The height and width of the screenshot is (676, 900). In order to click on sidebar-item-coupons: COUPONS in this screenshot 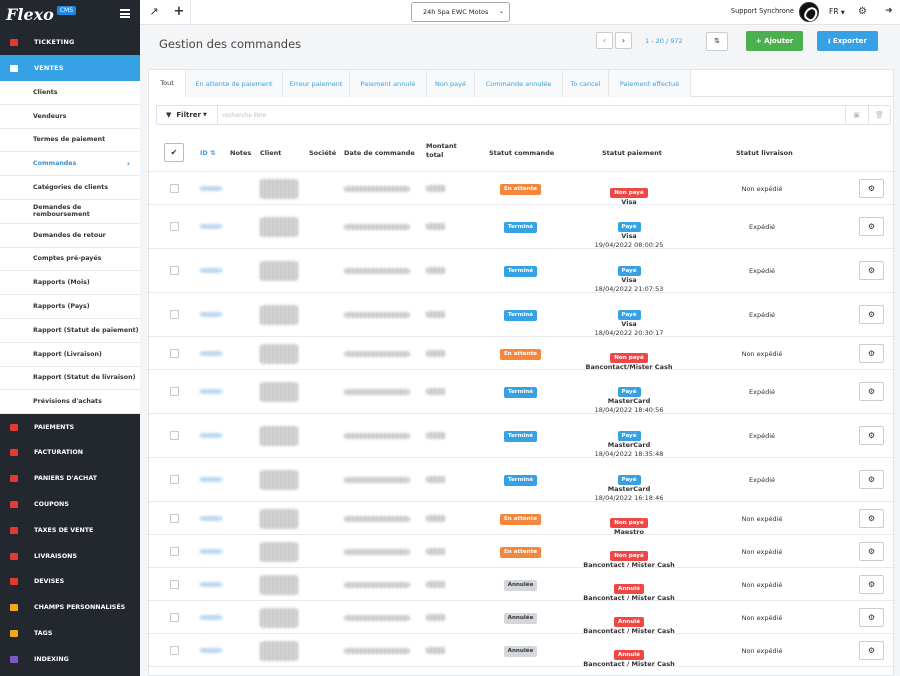, I will do `click(70, 505)`.